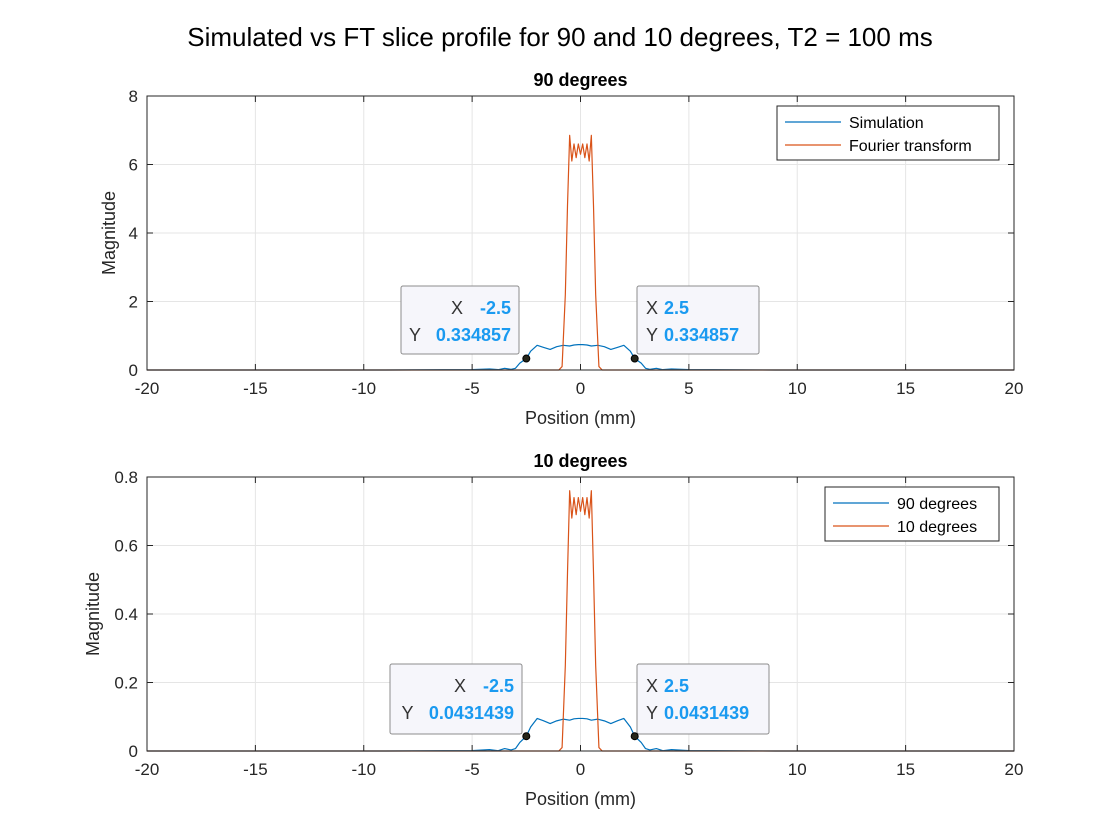 The width and height of the screenshot is (1120, 840). Describe the element at coordinates (580, 80) in the screenshot. I see `axes-title: 90 degrees` at that location.